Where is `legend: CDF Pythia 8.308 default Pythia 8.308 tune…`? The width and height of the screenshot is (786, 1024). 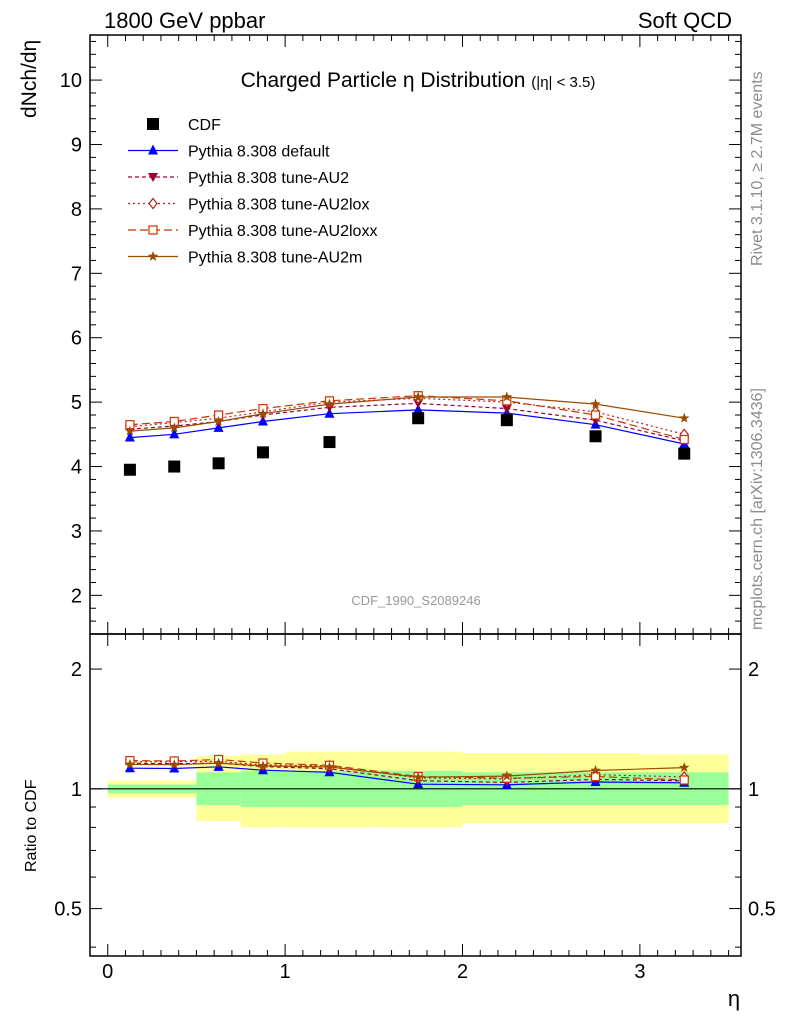 legend: CDF Pythia 8.308 default Pythia 8.308 tune… is located at coordinates (252, 192).